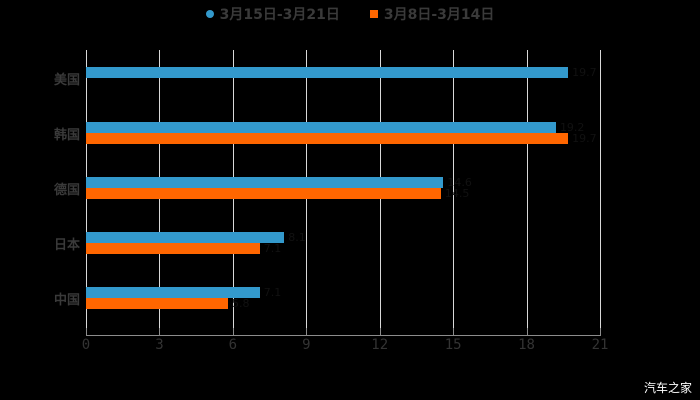 Image resolution: width=700 pixels, height=400 pixels. Describe the element at coordinates (66, 190) in the screenshot. I see `category-label: 德国` at that location.